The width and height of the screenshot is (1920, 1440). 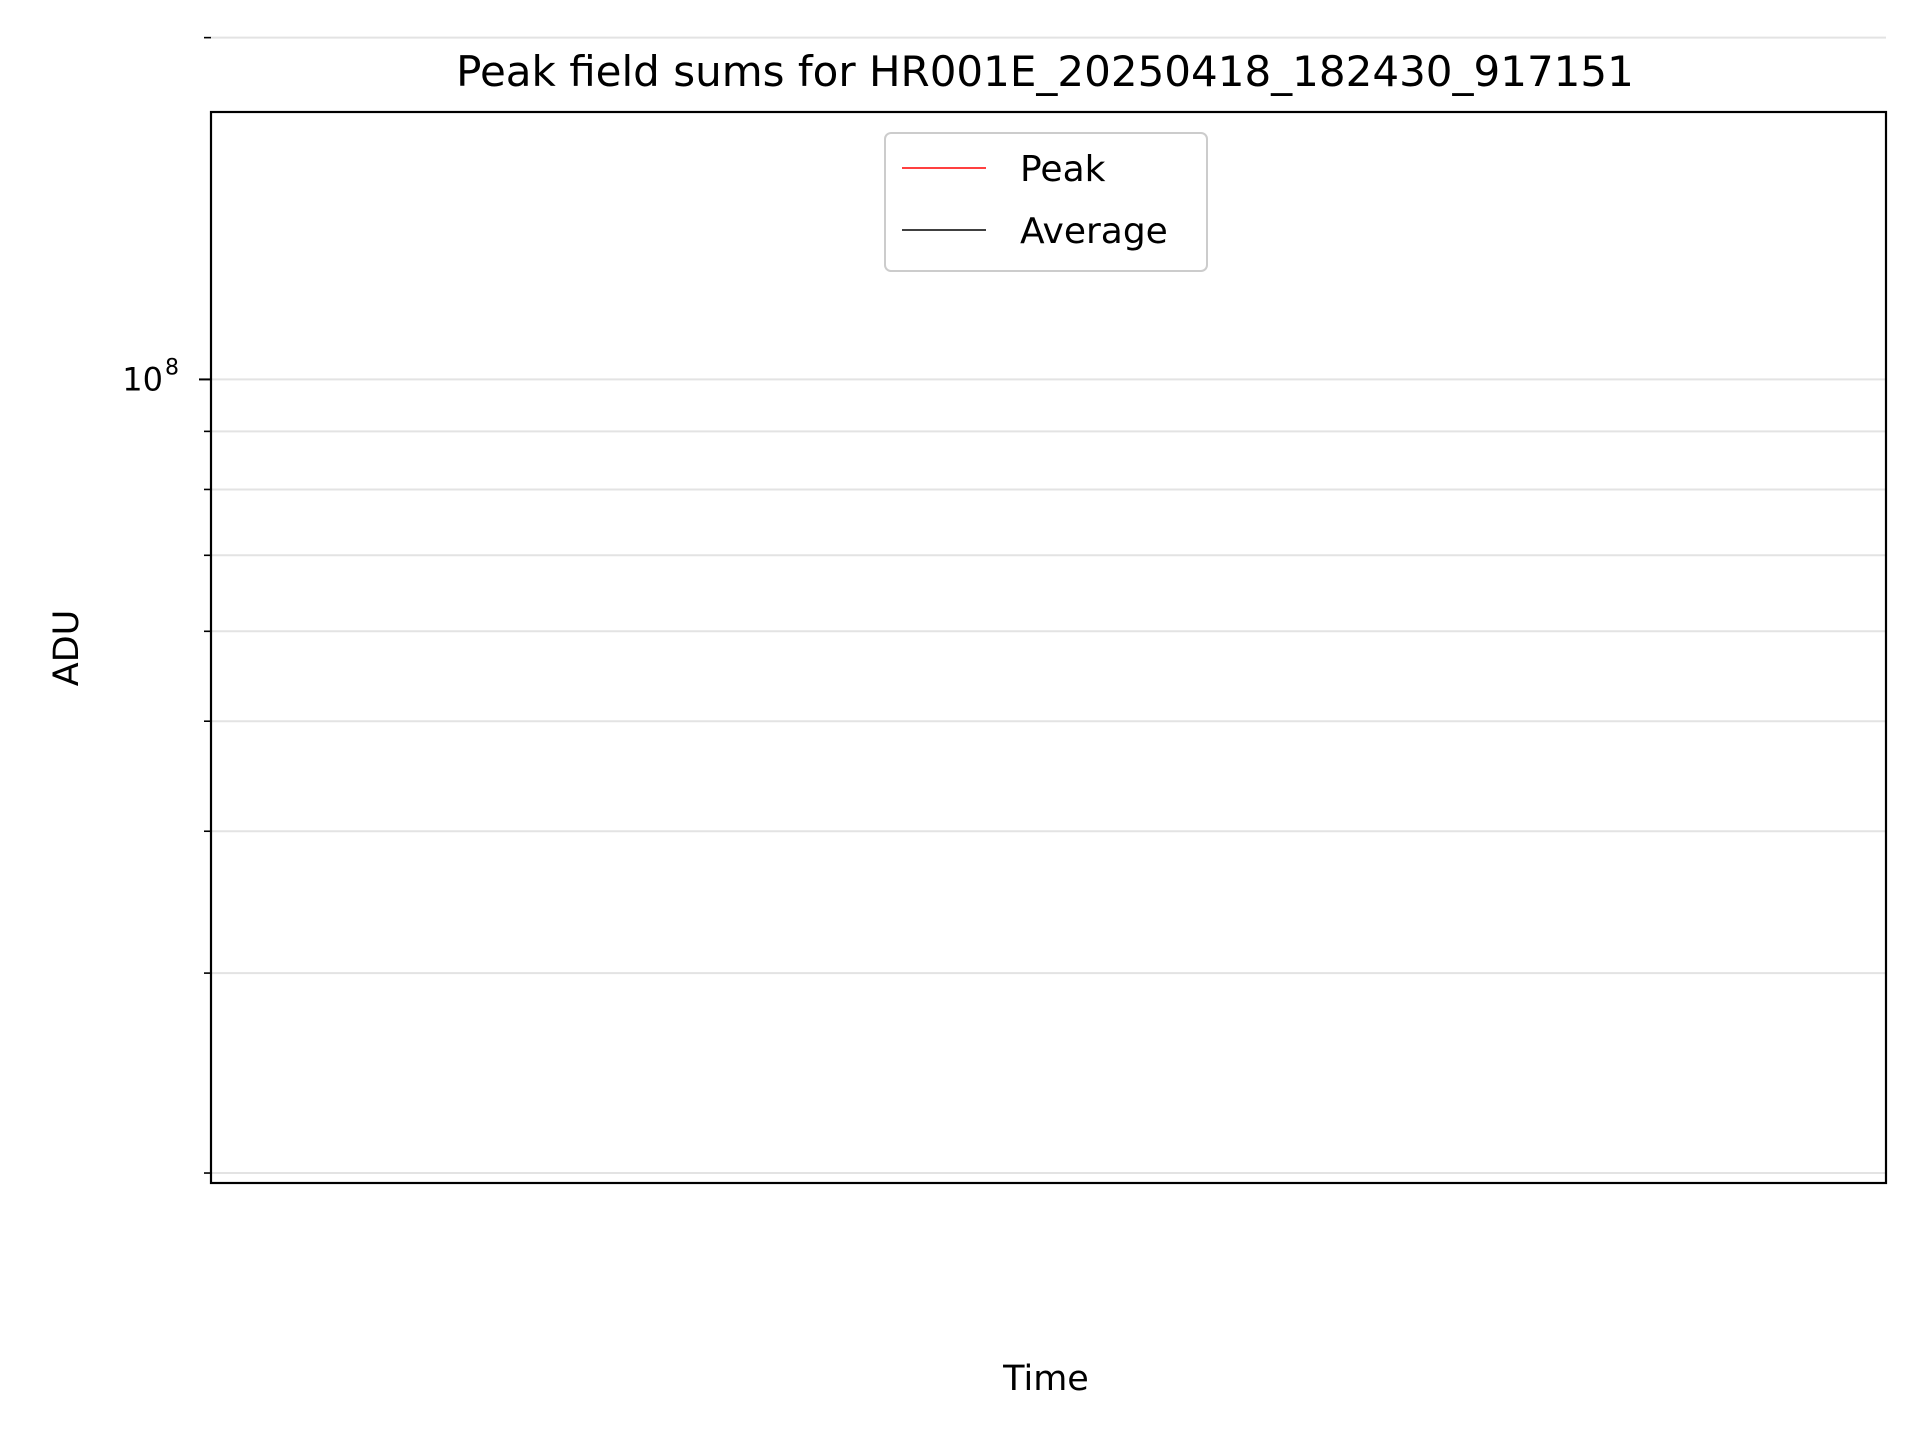 What do you see at coordinates (172, 367) in the screenshot?
I see `y-tick-label-exponent: 8` at bounding box center [172, 367].